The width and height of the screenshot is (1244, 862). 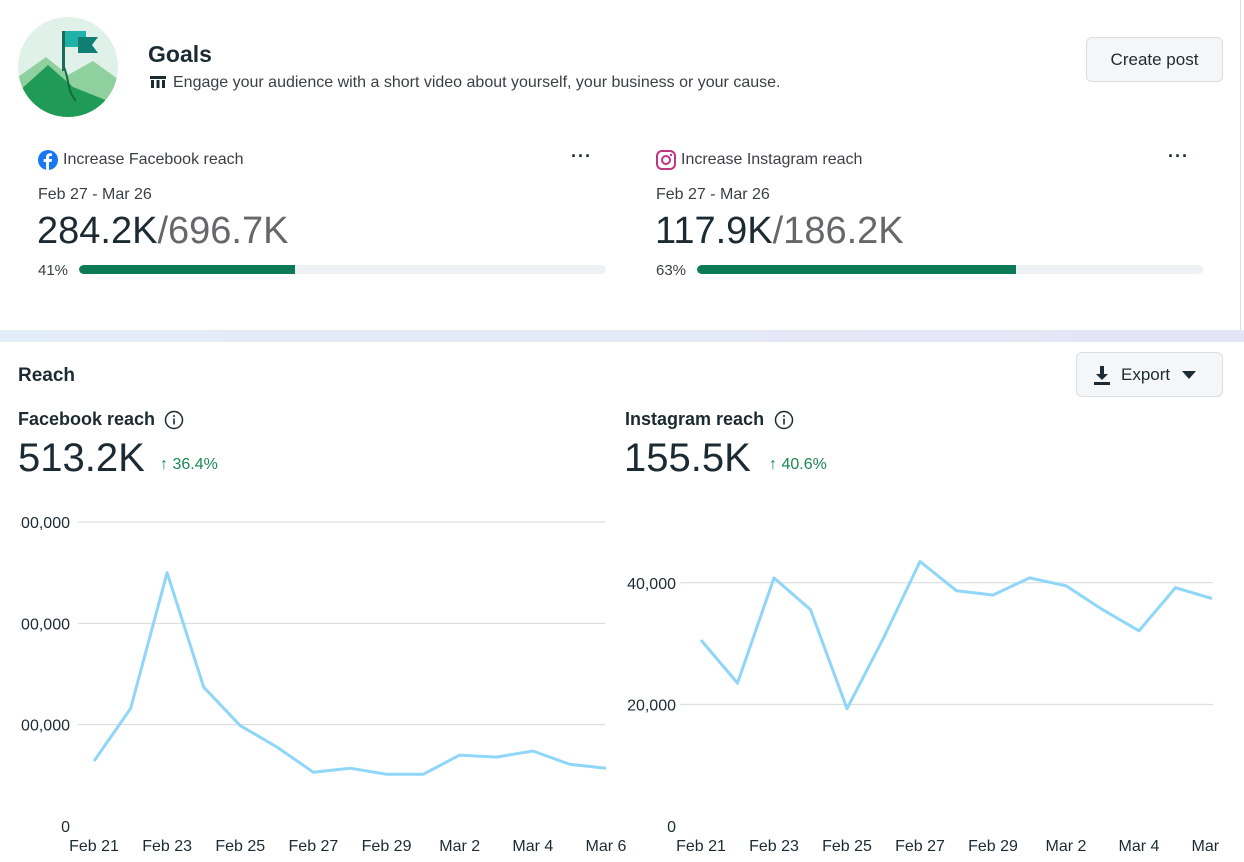 I want to click on chart-total: 513.2K, so click(x=81, y=458).